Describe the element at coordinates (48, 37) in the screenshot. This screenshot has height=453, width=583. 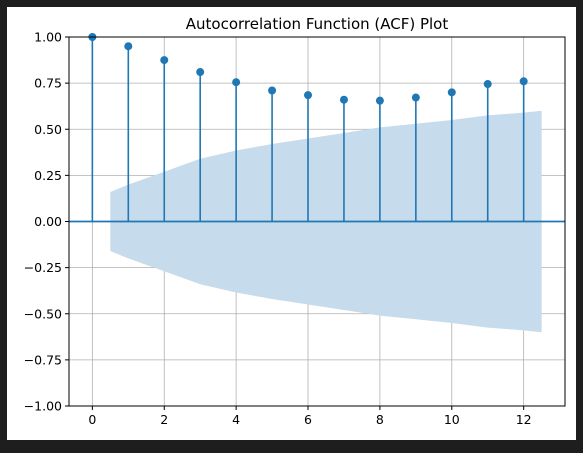
I see `y-tick-label: 1.00` at that location.